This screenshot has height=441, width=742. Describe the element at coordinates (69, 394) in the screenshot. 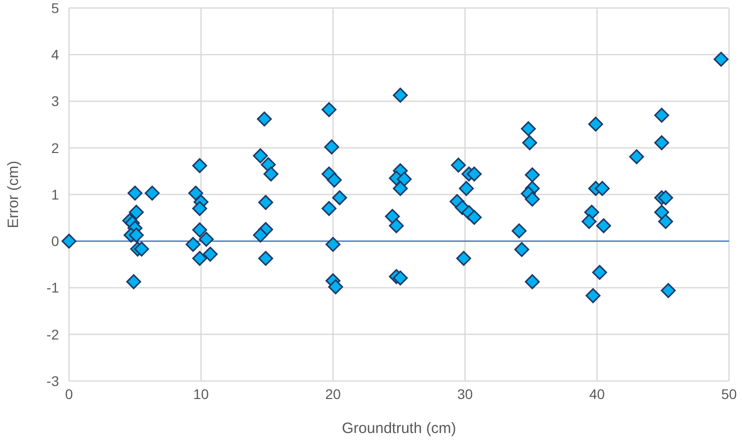

I see `x-tick-label: 0` at that location.